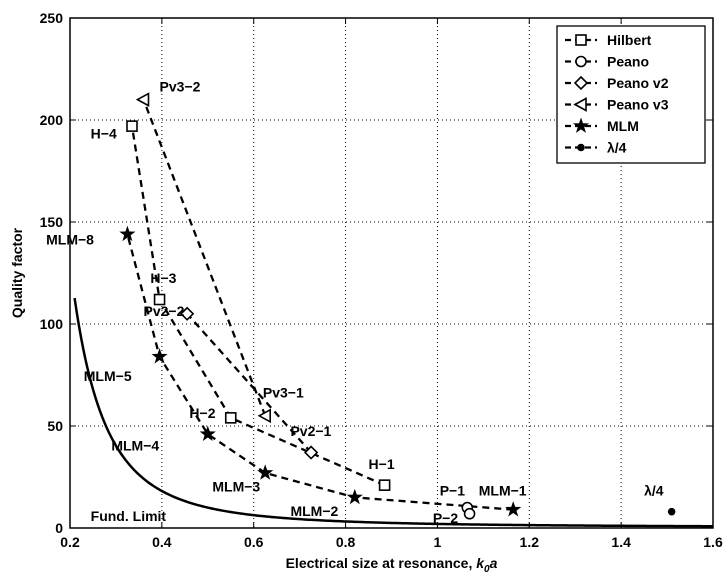 The height and width of the screenshot is (579, 728). Describe the element at coordinates (283, 392) in the screenshot. I see `point-annotation: Pv3−1` at that location.